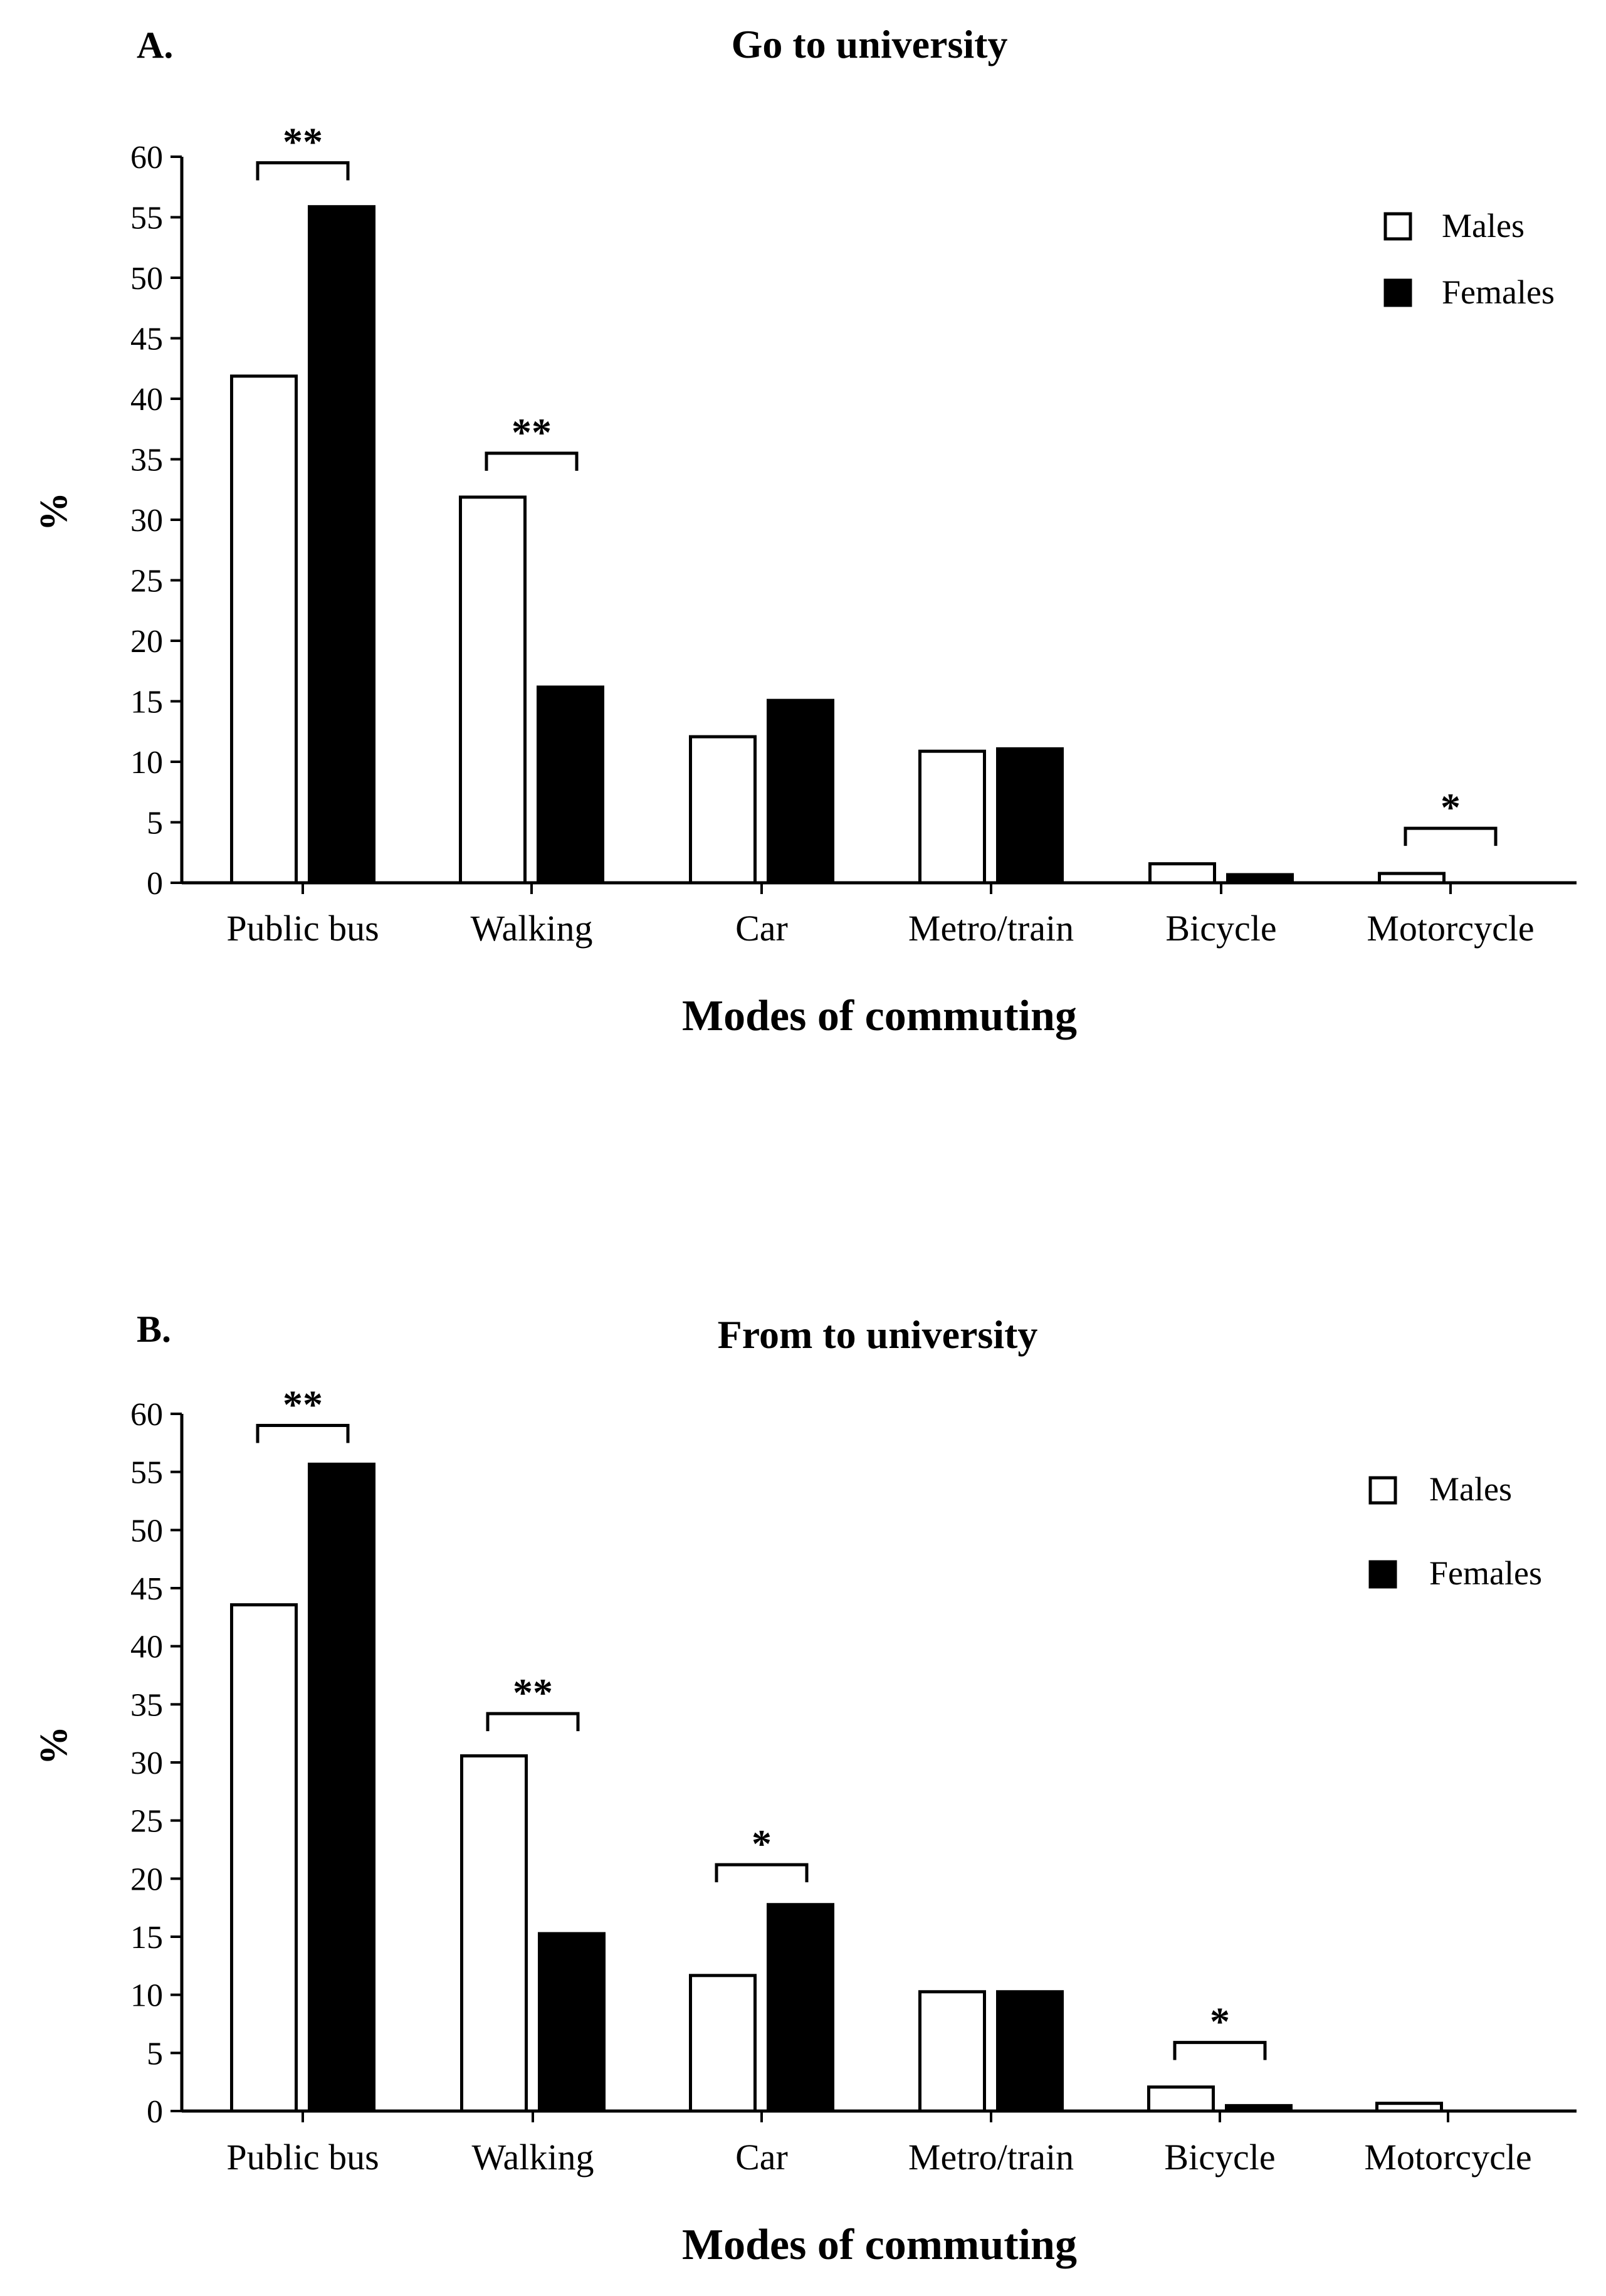  What do you see at coordinates (154, 1329) in the screenshot?
I see `panel-label: B.` at bounding box center [154, 1329].